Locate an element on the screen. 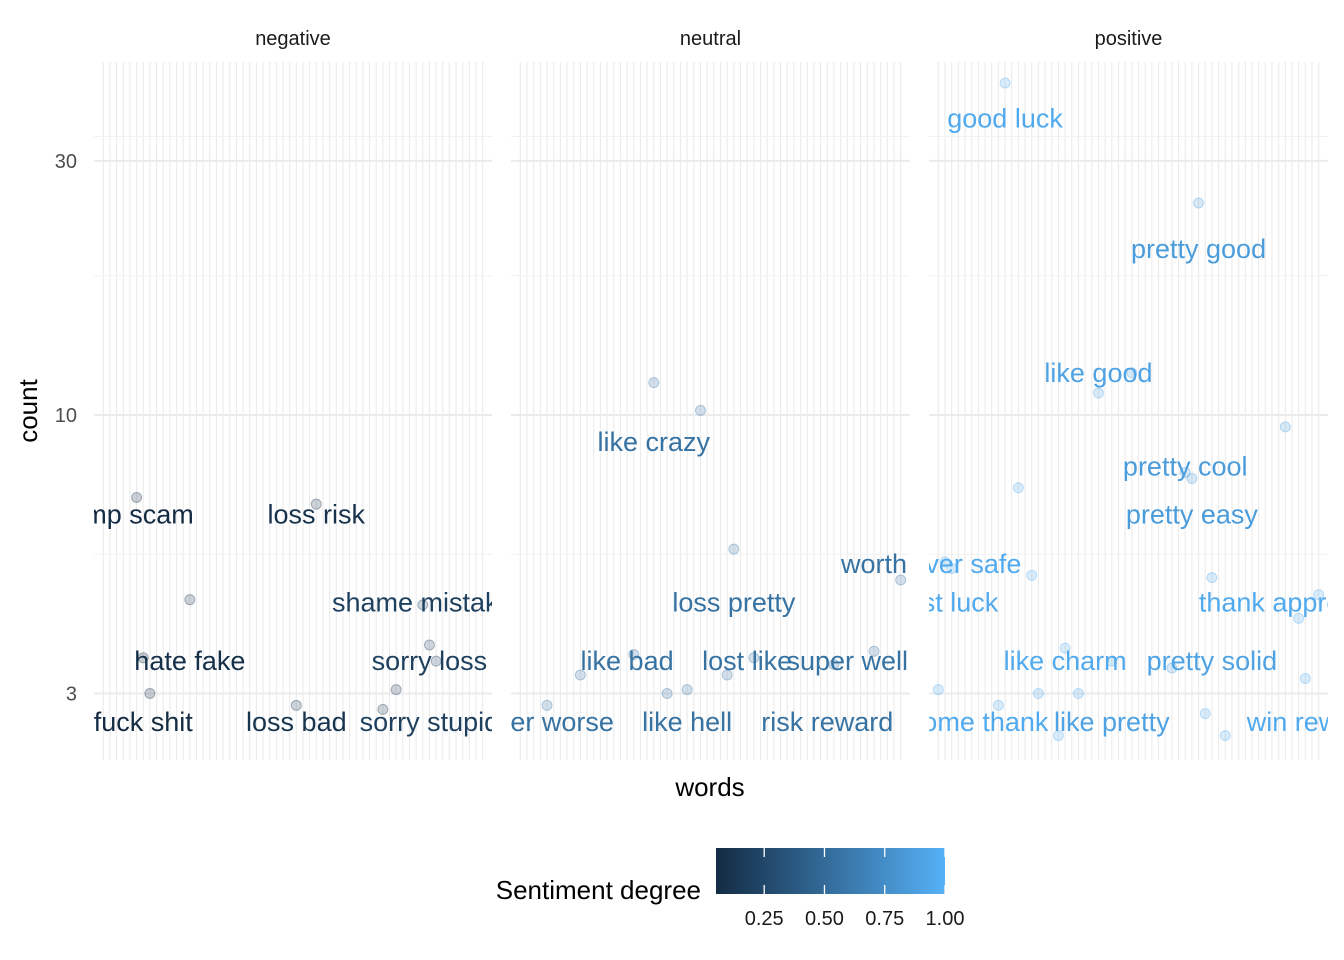 The height and width of the screenshot is (960, 1344). word-pair-label: thank appreciate is located at coordinates (1271, 602).